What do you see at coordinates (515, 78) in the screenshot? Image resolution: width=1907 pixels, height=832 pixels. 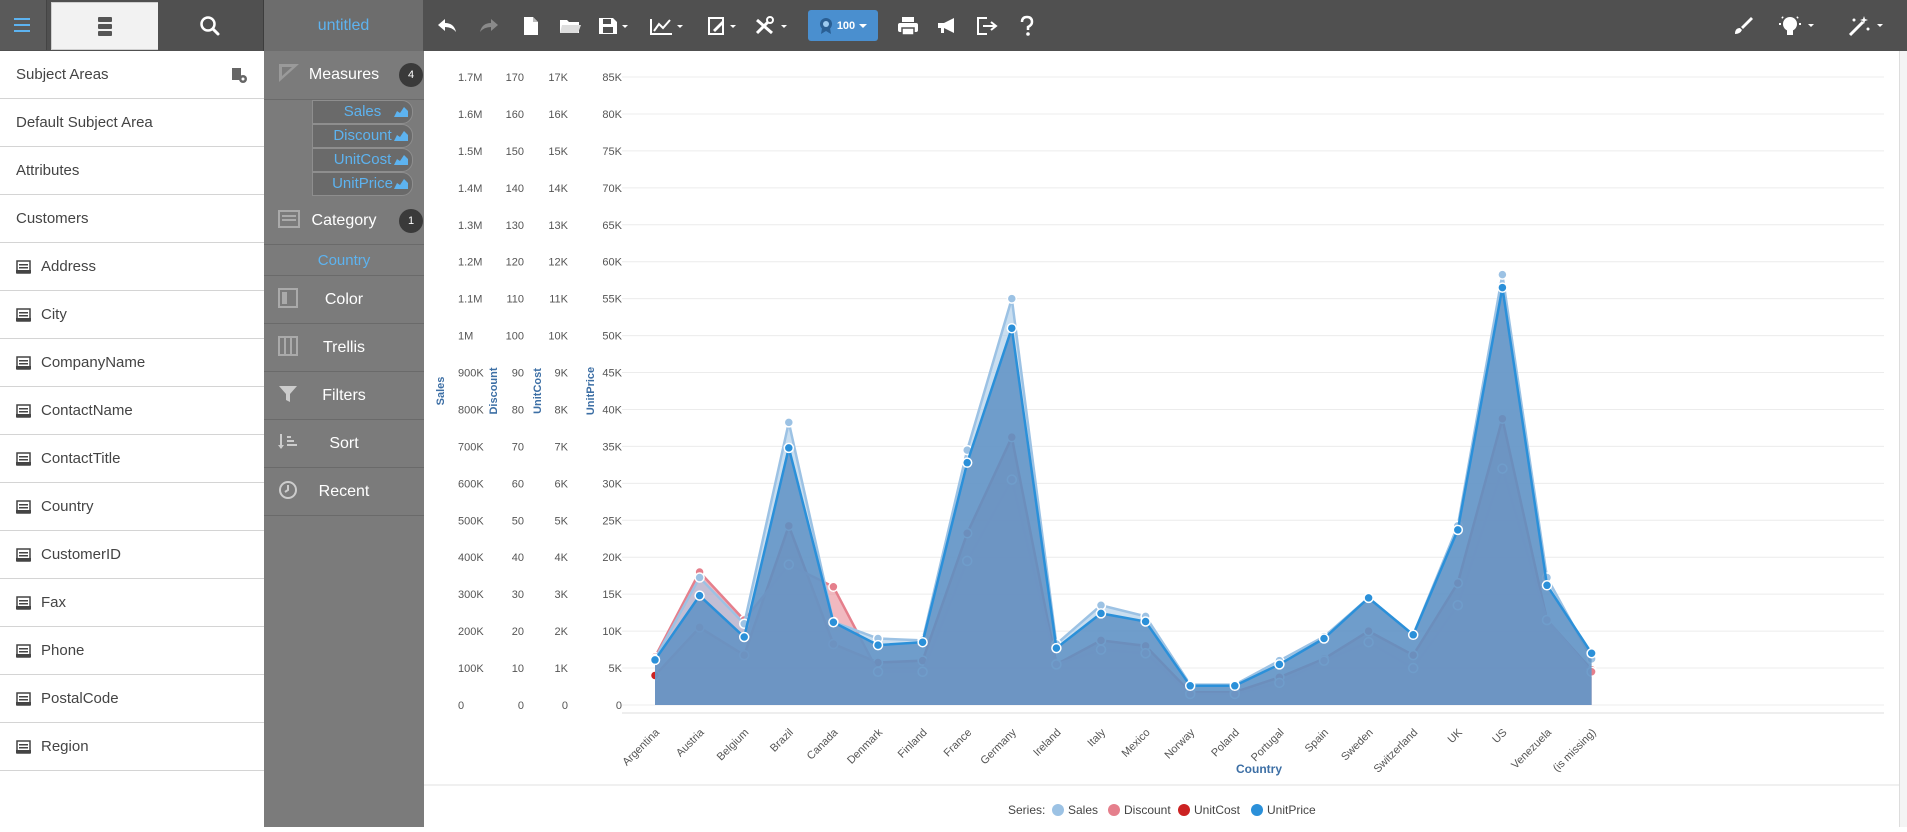 I see `axis-tick-label: 170` at bounding box center [515, 78].